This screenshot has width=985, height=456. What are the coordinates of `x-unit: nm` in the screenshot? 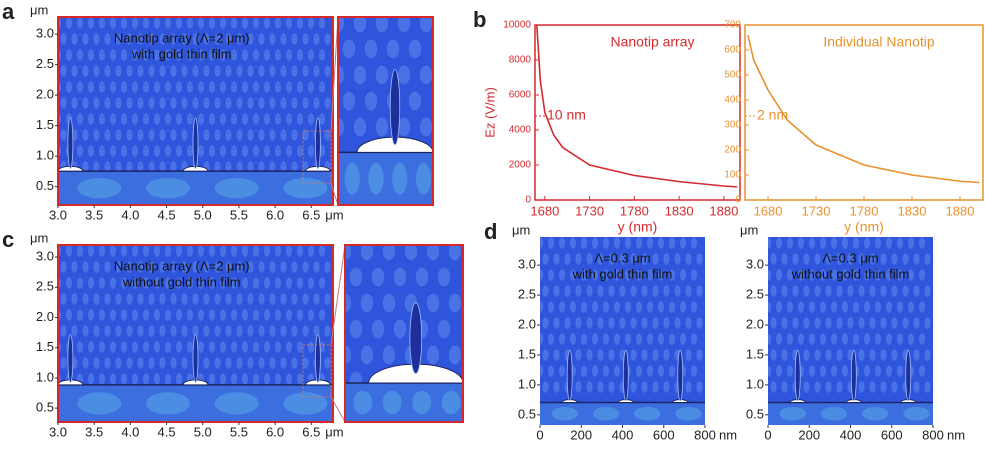 It's located at (956, 434).